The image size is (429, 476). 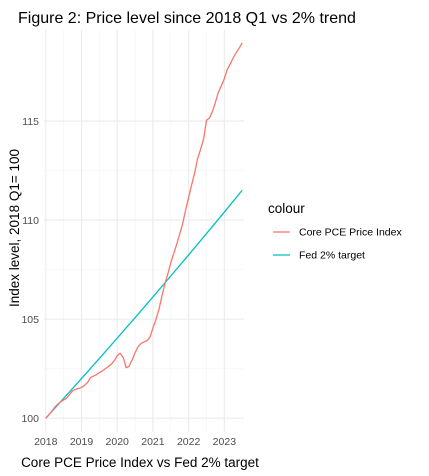 I want to click on legend-title: colour, so click(x=286, y=208).